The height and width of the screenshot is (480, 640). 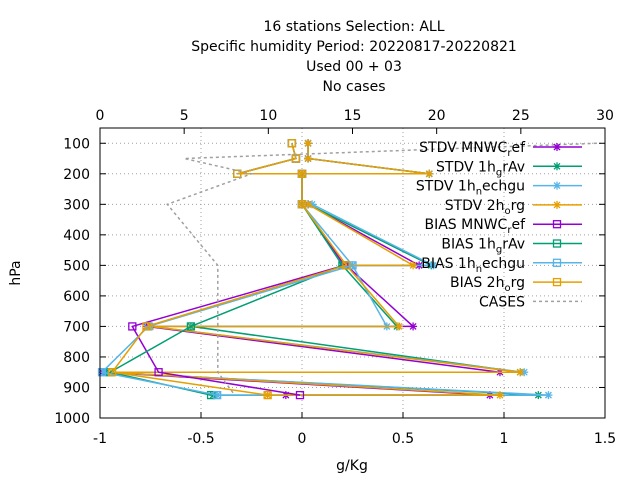 What do you see at coordinates (76, 236) in the screenshot?
I see `y-tick-label: 400` at bounding box center [76, 236].